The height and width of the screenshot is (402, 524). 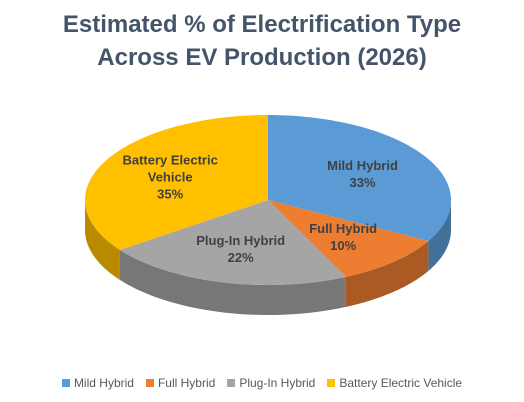 I want to click on data-label-name: Plug-In Hybrid, so click(x=241, y=241).